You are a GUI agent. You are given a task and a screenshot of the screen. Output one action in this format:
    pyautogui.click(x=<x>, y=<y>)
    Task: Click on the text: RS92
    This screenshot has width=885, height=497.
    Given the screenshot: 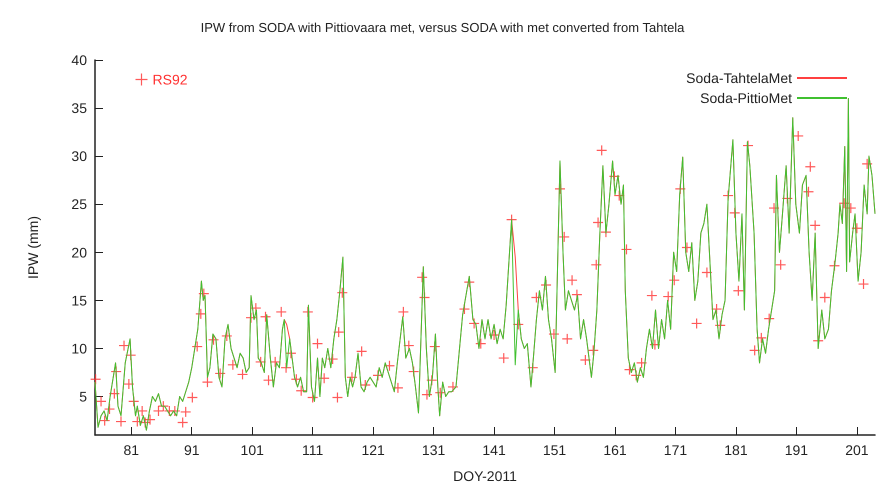 What is the action you would take?
    pyautogui.click(x=170, y=80)
    